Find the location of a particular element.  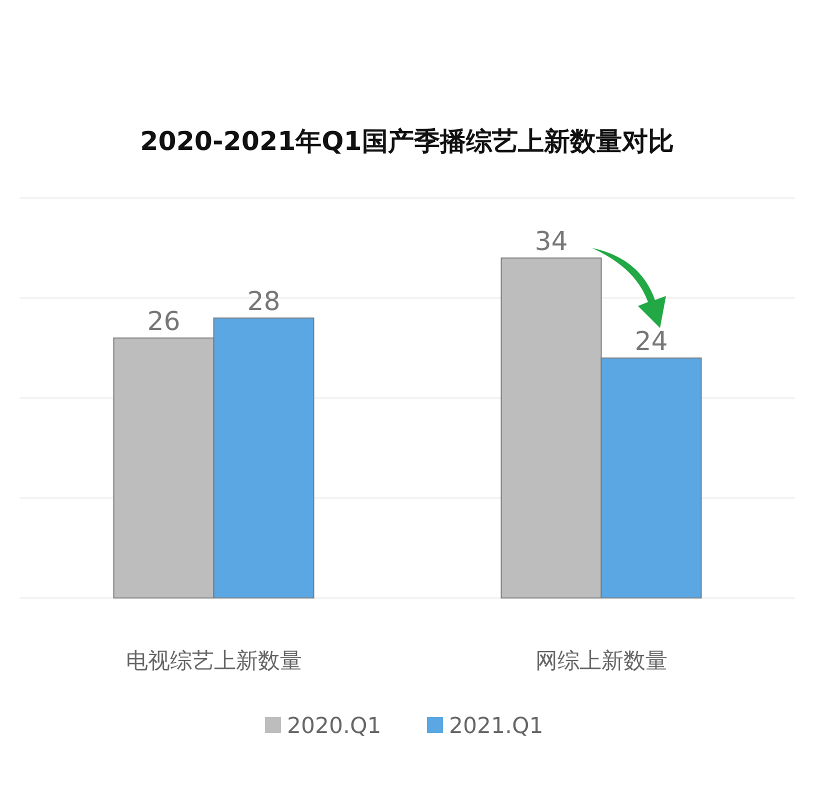

x-tick-label: 网综上新数量 is located at coordinates (601, 661).